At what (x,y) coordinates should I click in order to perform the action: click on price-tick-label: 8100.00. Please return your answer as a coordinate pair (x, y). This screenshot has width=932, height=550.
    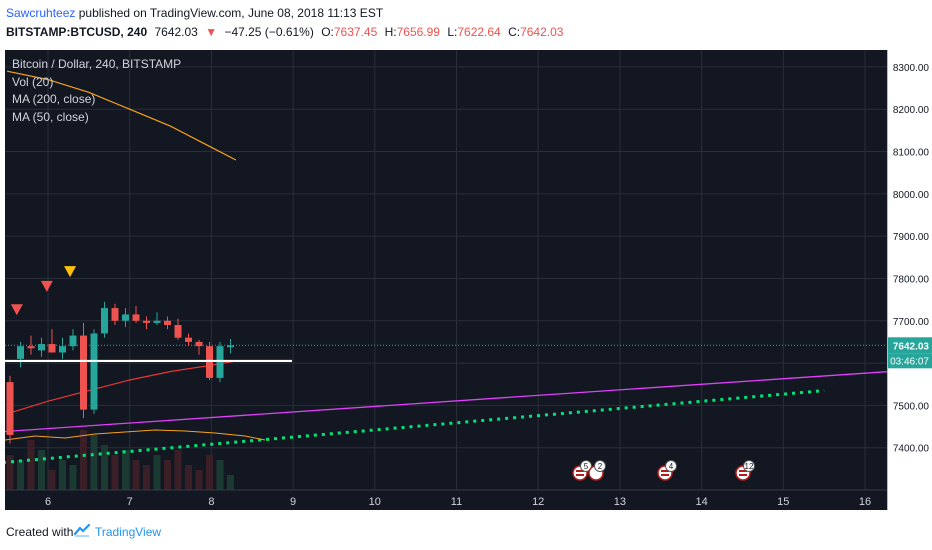
    Looking at the image, I should click on (911, 153).